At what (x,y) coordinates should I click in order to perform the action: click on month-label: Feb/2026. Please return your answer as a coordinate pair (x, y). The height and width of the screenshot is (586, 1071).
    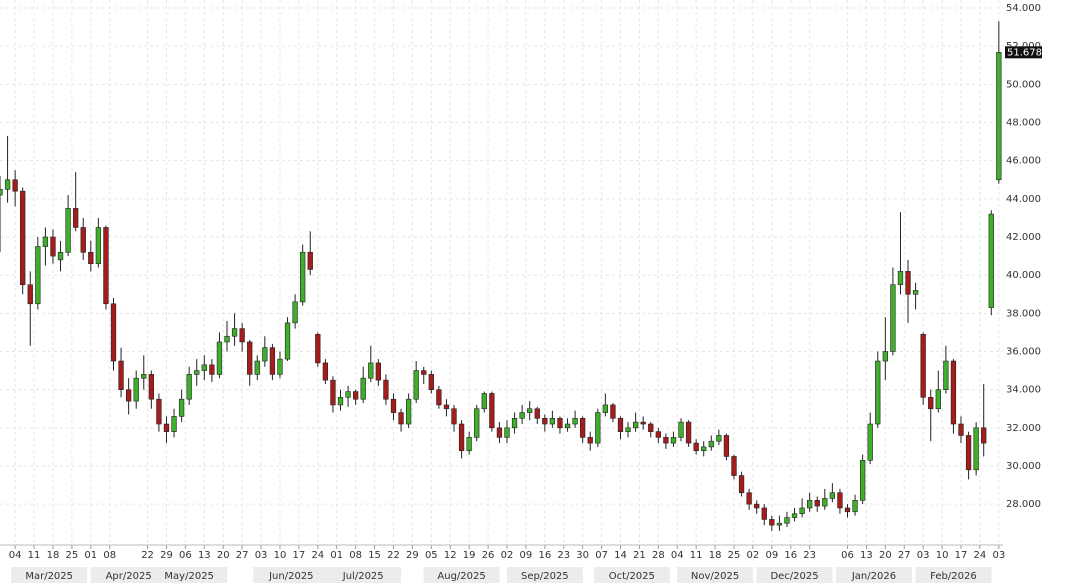
    Looking at the image, I should click on (953, 576).